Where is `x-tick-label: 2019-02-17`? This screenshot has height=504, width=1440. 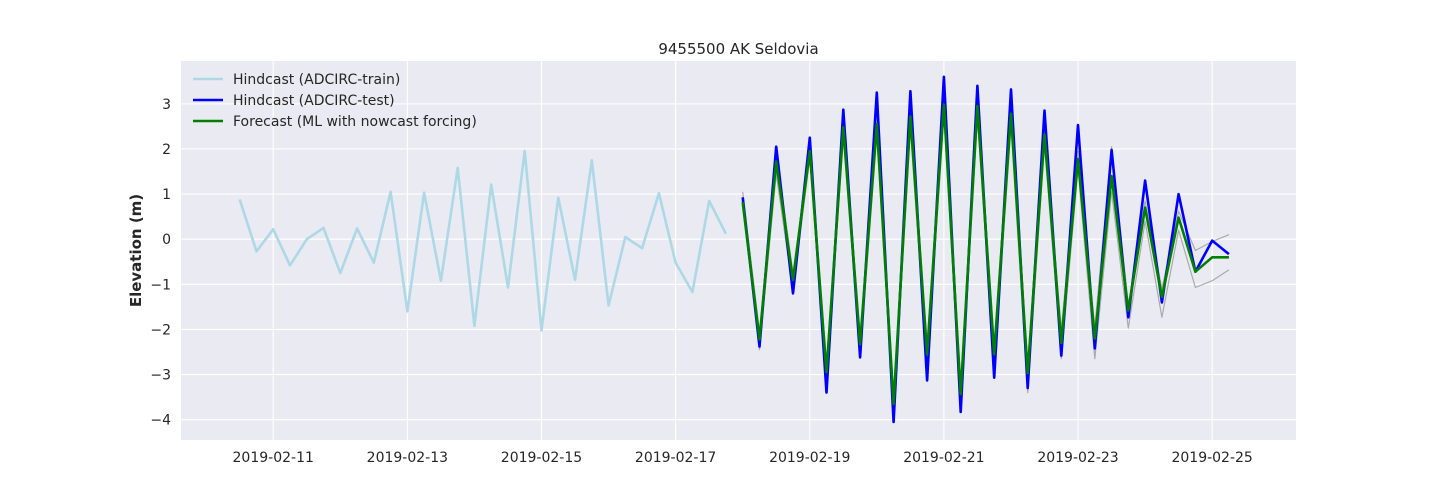
x-tick-label: 2019-02-17 is located at coordinates (675, 458).